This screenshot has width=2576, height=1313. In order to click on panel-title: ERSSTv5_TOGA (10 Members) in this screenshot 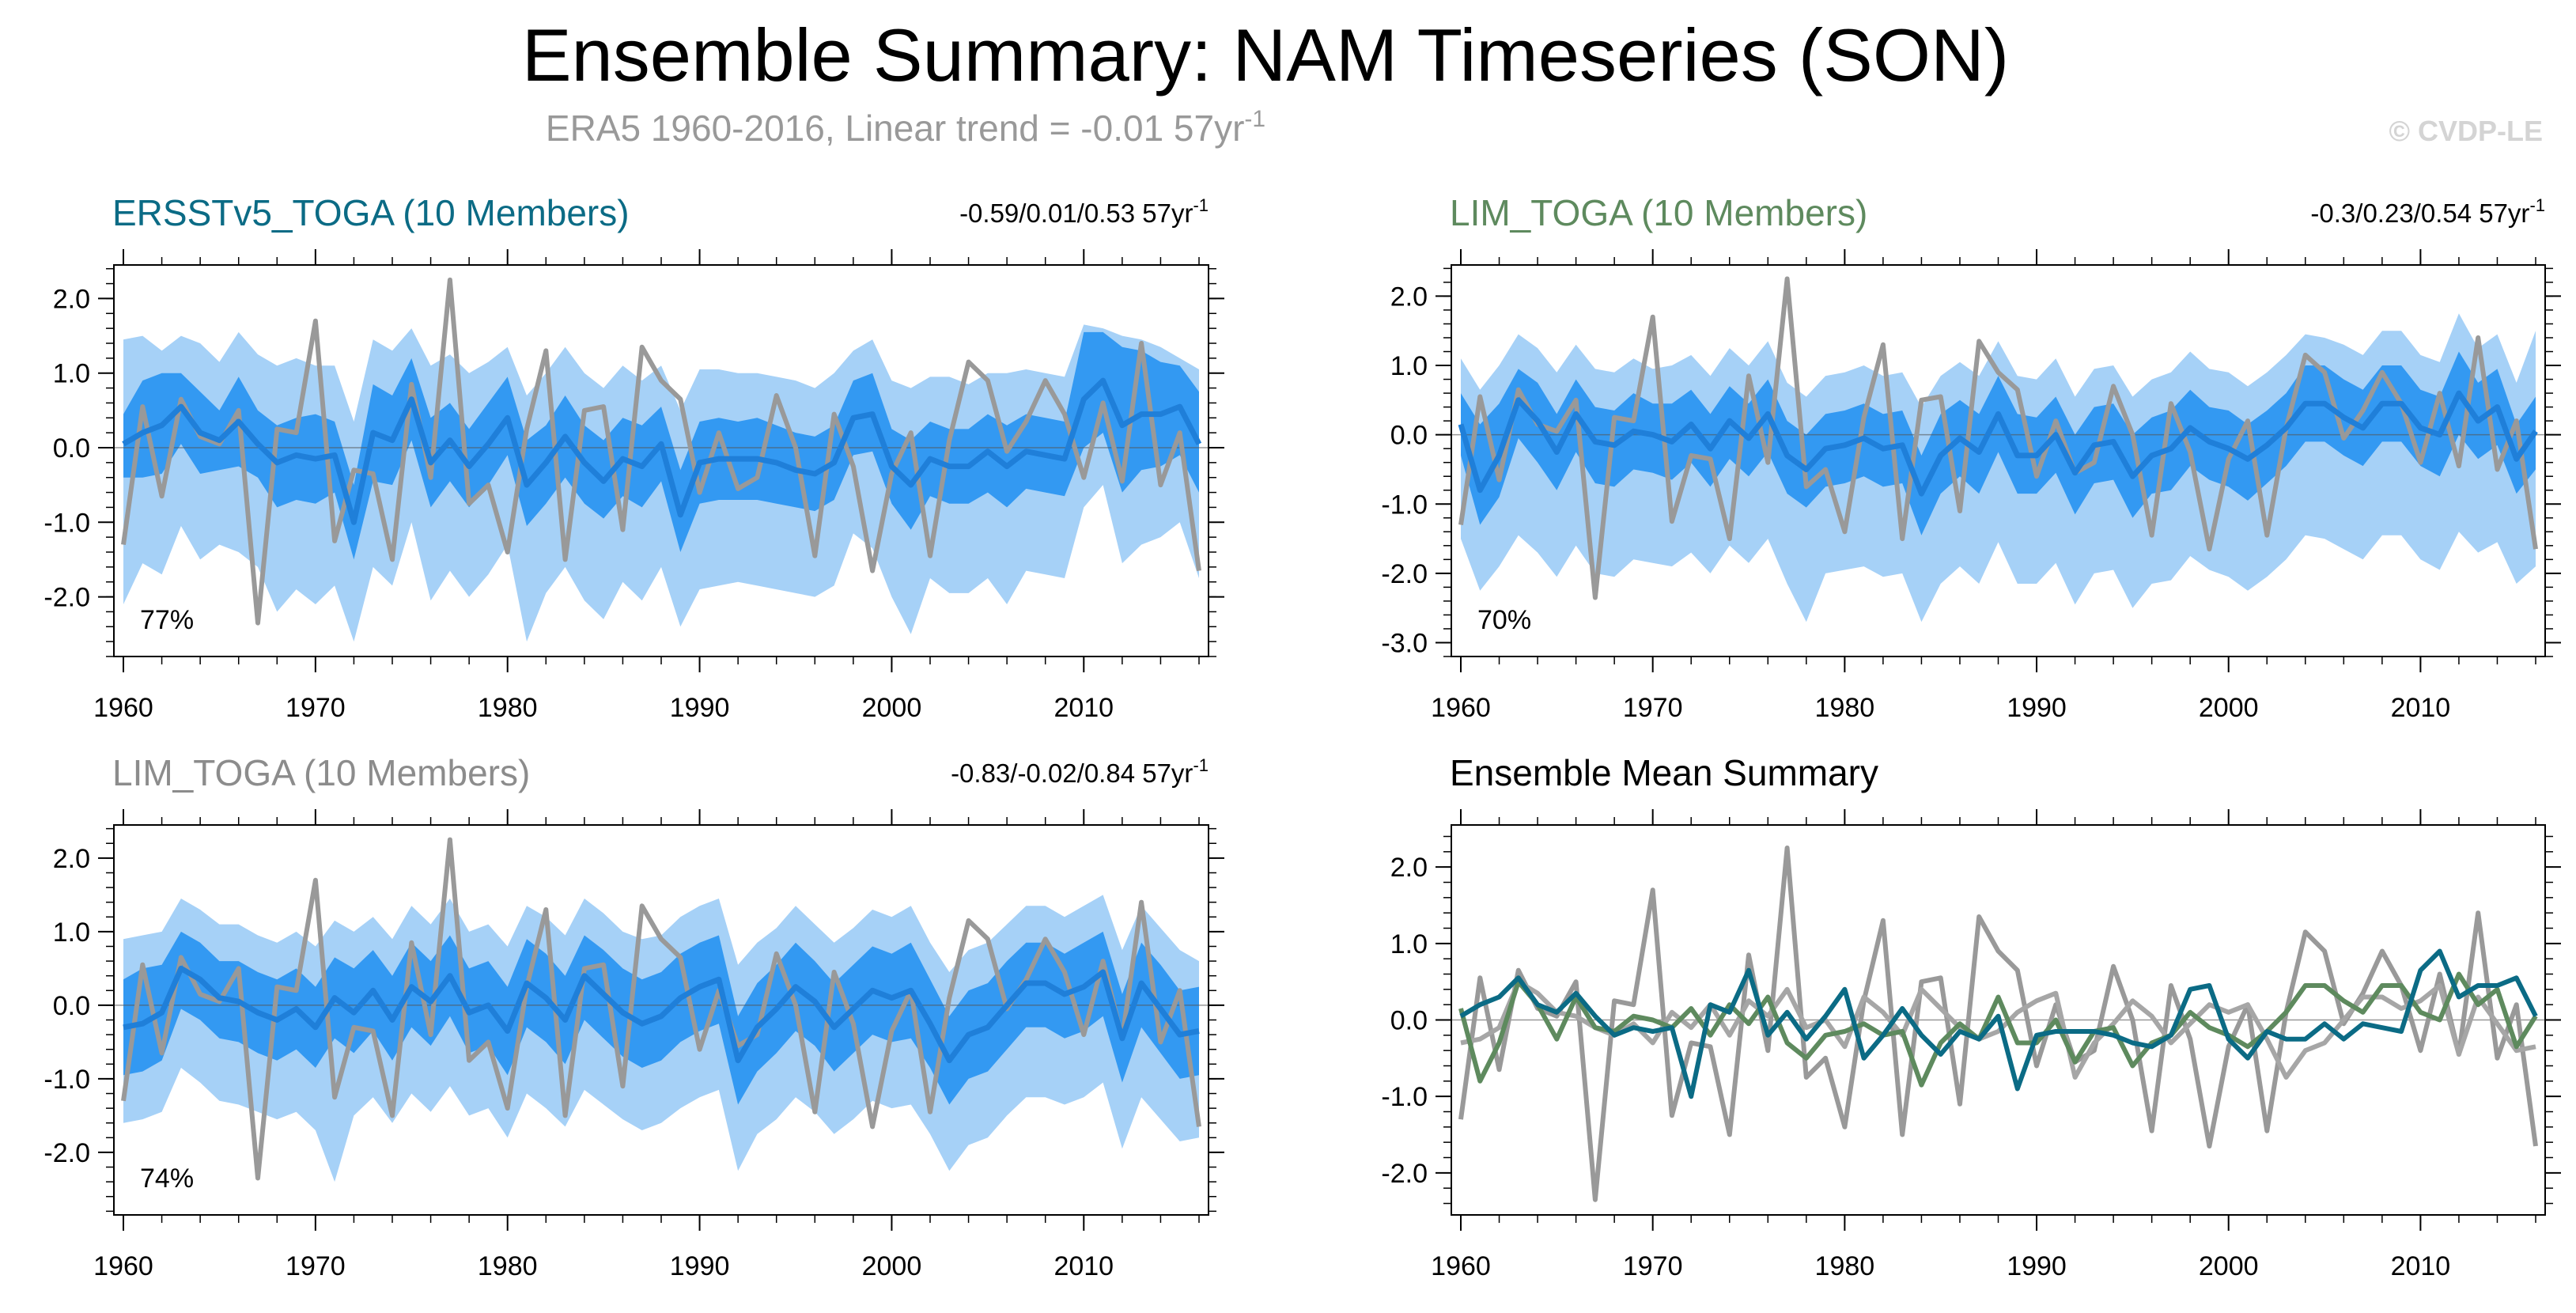, I will do `click(371, 212)`.